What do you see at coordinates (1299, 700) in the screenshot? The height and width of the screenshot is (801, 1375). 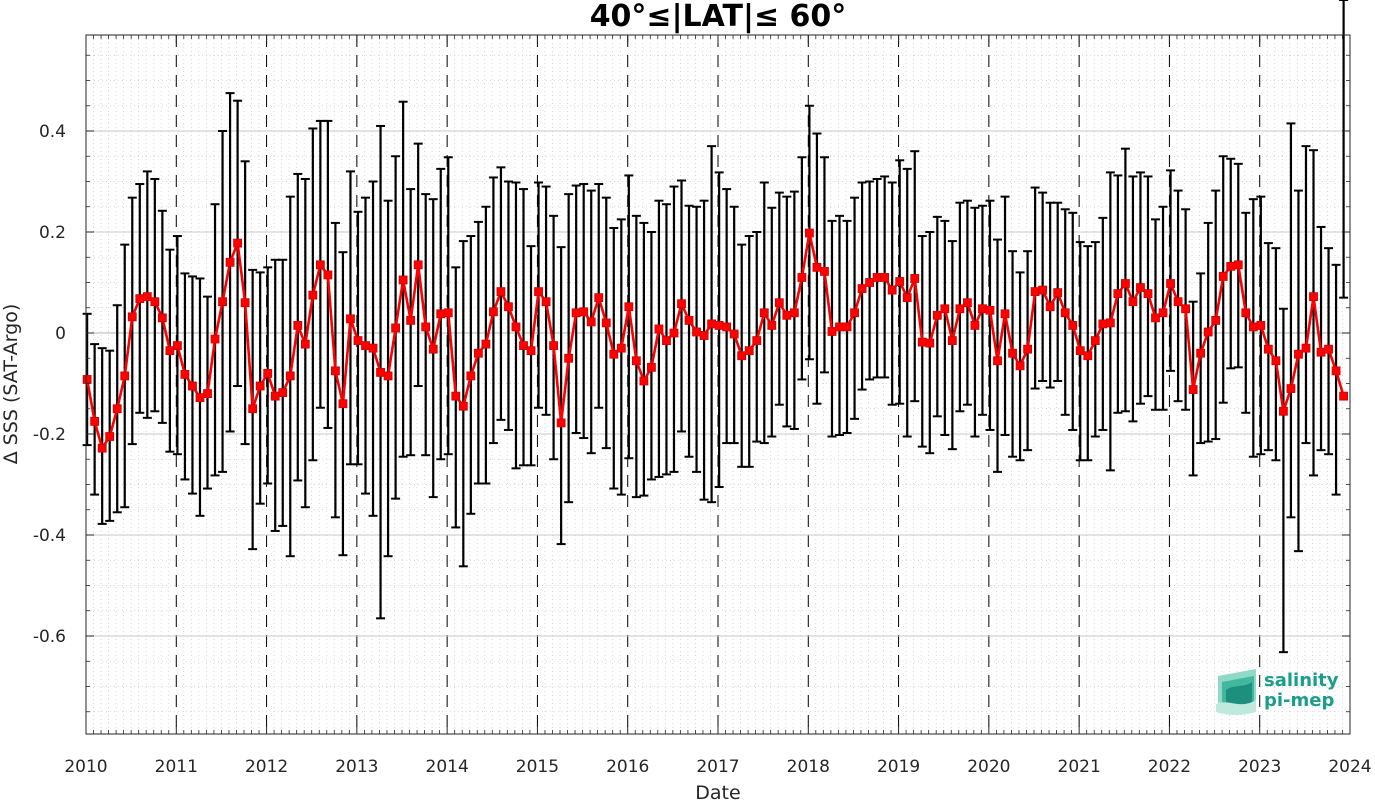 I see `logo-text-pi-mep: pi-mep` at bounding box center [1299, 700].